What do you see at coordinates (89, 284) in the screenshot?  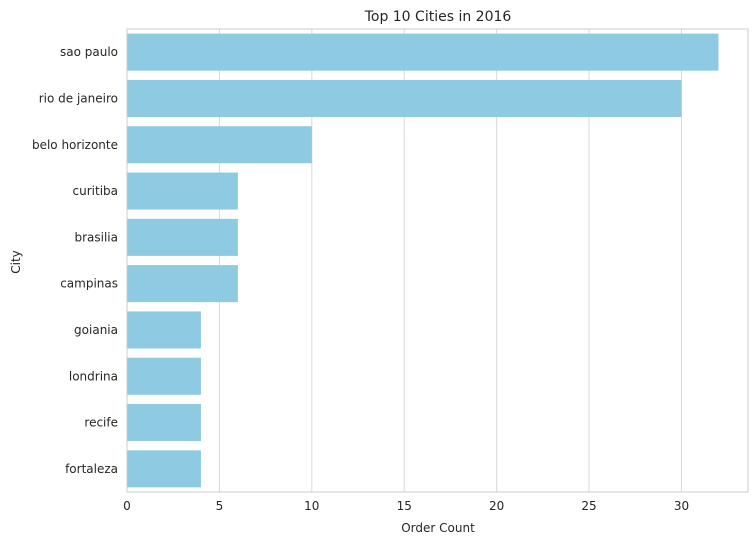 I see `y-tick-label: campinas` at bounding box center [89, 284].